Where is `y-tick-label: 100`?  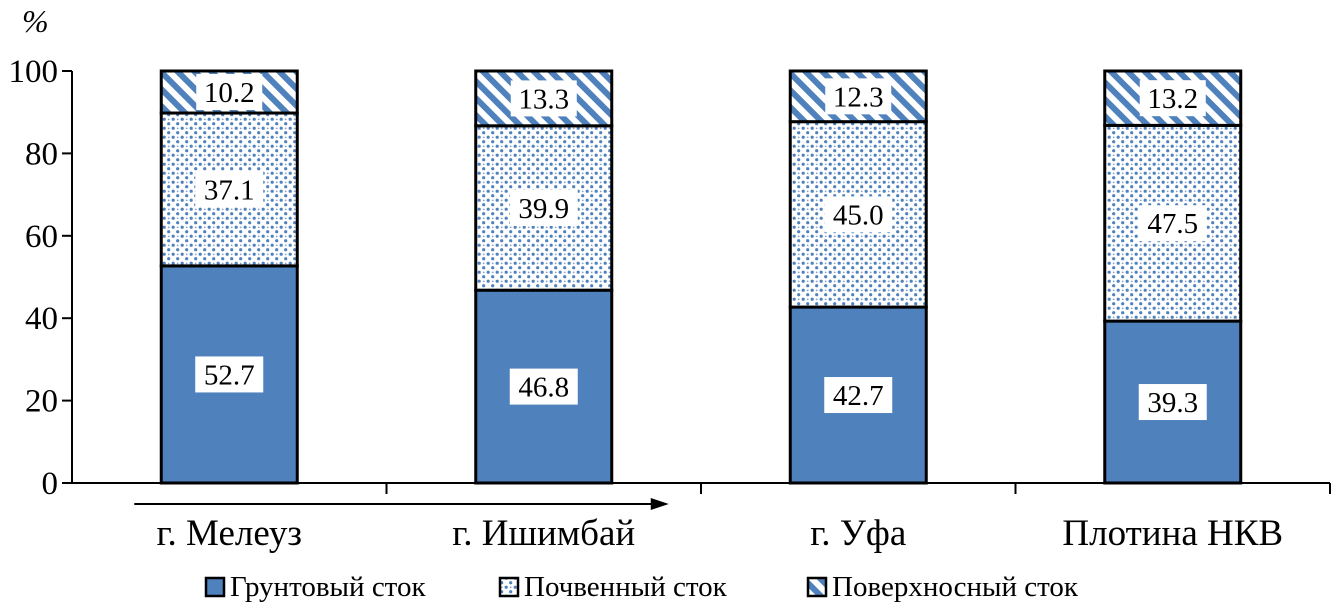
y-tick-label: 100 is located at coordinates (34, 72).